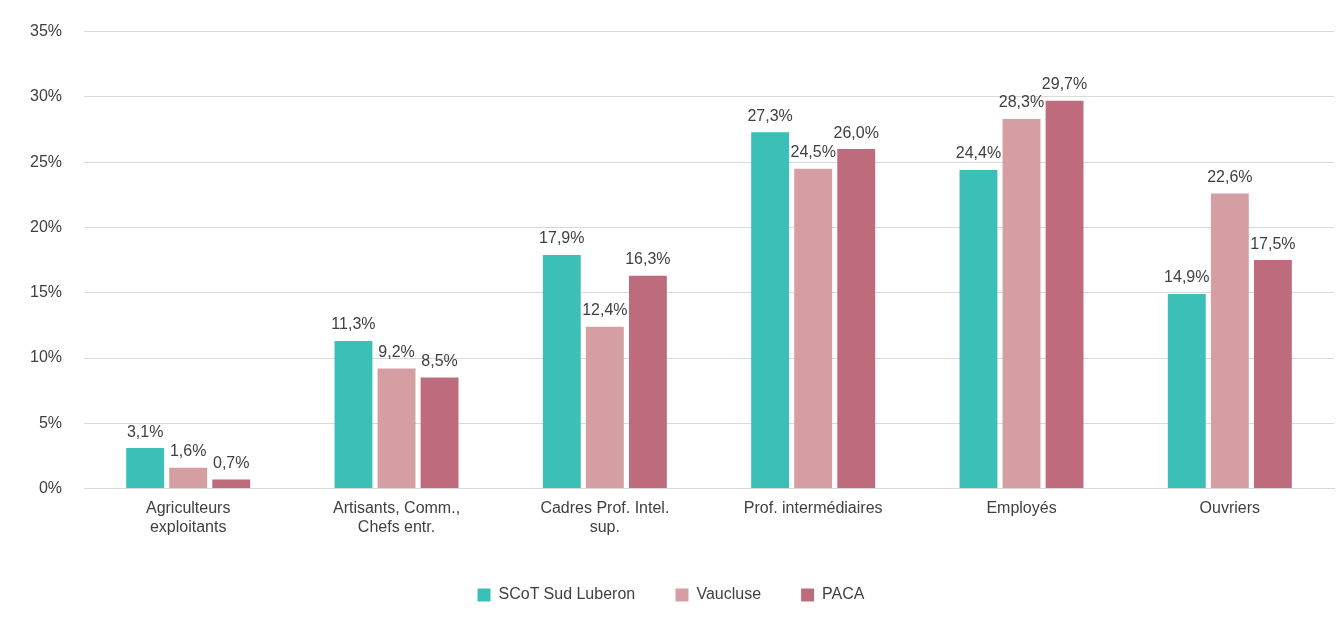 This screenshot has height=619, width=1338. Describe the element at coordinates (1187, 277) in the screenshot. I see `data-label: 14,9%` at that location.